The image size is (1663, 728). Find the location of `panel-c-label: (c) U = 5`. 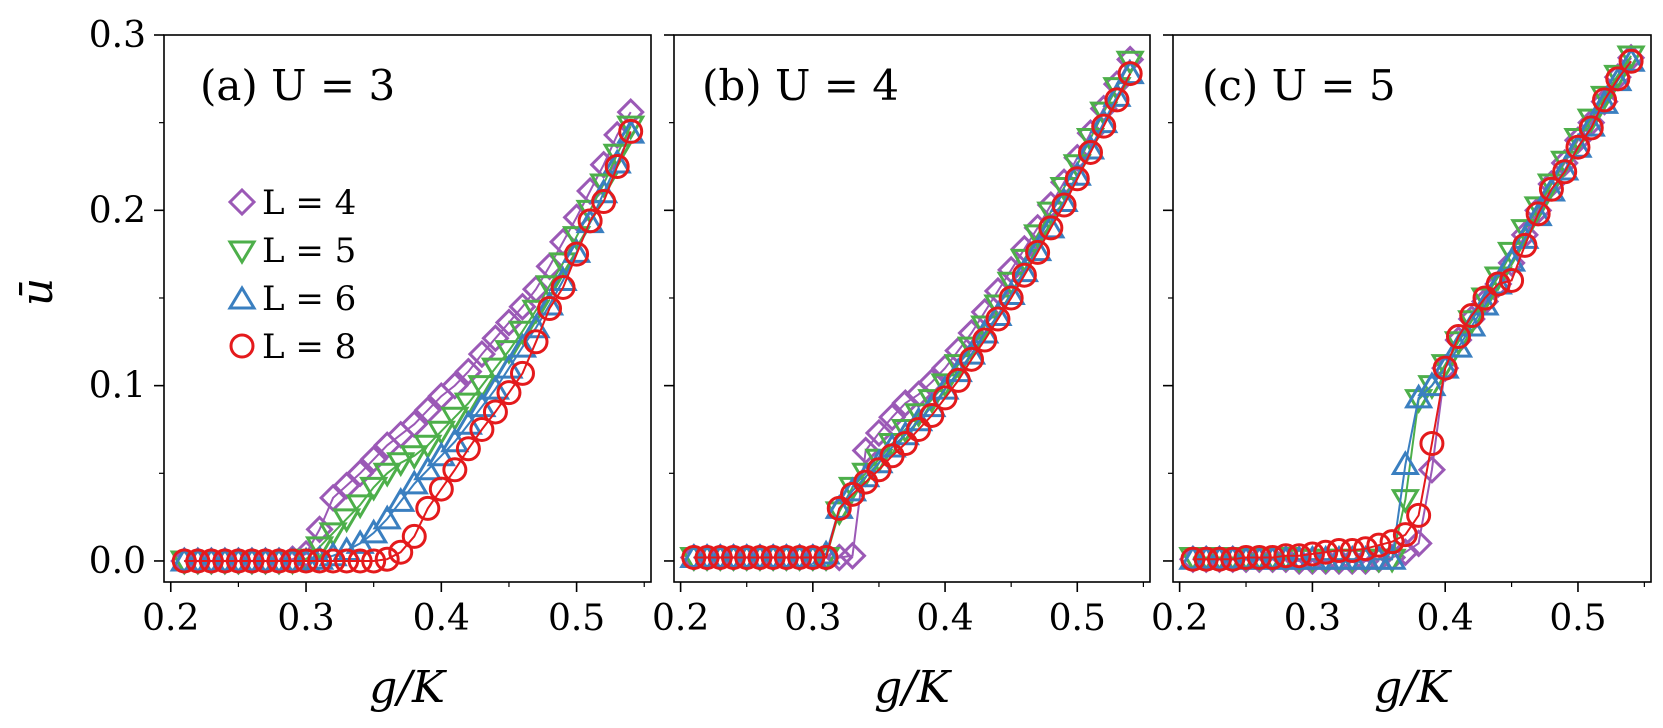

panel-c-label: (c) U = 5 is located at coordinates (1299, 85).